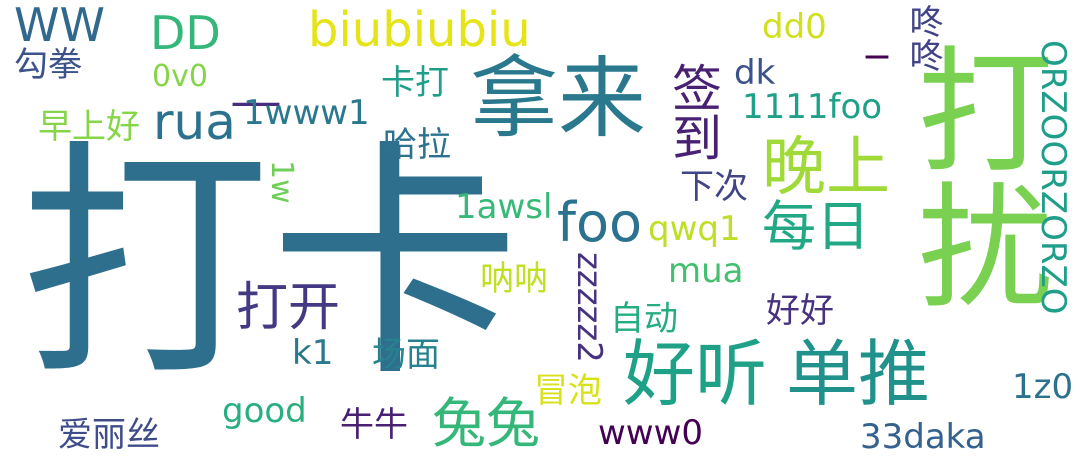 The width and height of the screenshot is (1080, 463). Describe the element at coordinates (755, 73) in the screenshot. I see `word-dk: dk` at that location.